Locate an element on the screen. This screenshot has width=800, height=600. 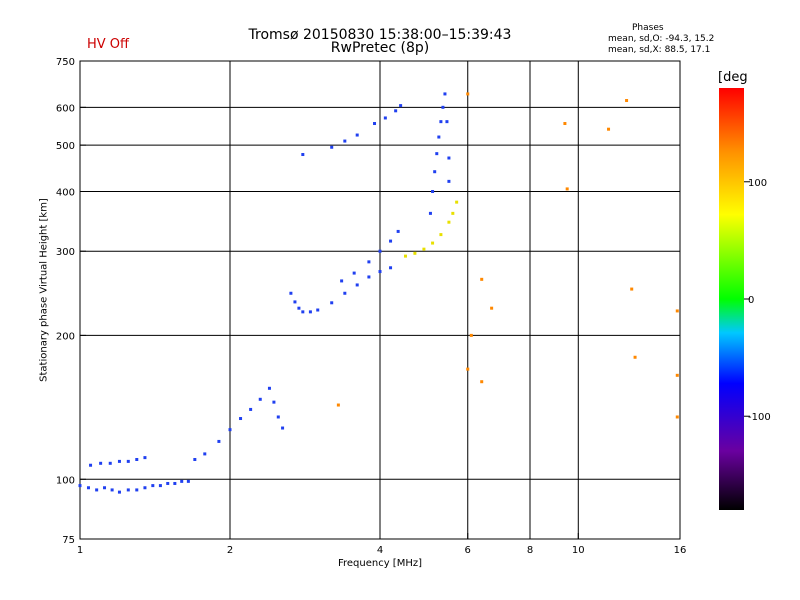
y-tick-label: 75 is located at coordinates (68, 540).